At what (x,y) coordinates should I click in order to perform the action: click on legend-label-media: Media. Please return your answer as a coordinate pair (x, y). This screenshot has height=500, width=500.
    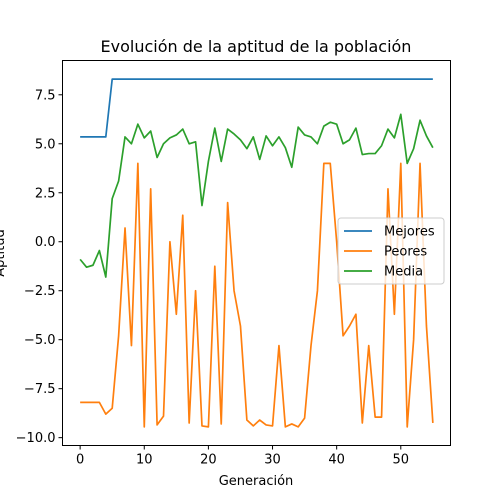
    Looking at the image, I should click on (403, 272).